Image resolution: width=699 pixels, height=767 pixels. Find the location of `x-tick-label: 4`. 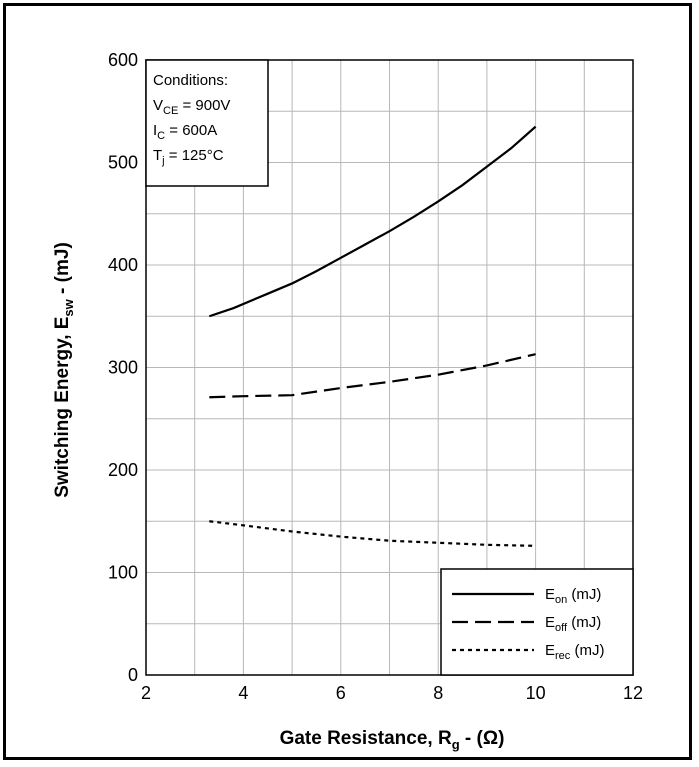

x-tick-label: 4 is located at coordinates (243, 693).